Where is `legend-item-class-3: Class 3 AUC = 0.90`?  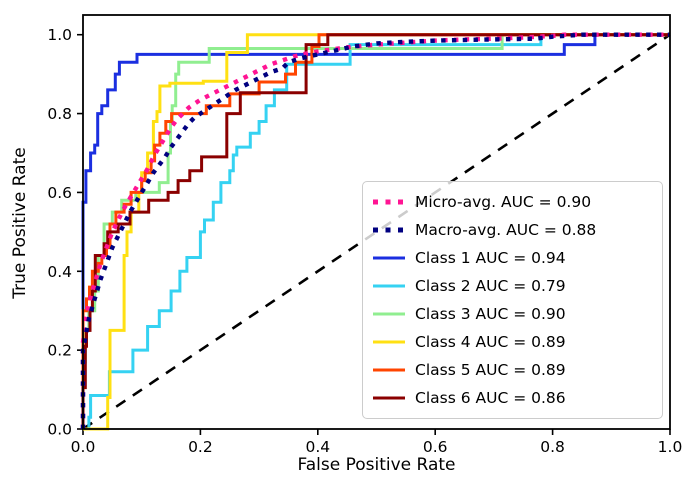
legend-item-class-3: Class 3 AUC = 0.90 is located at coordinates (512, 314).